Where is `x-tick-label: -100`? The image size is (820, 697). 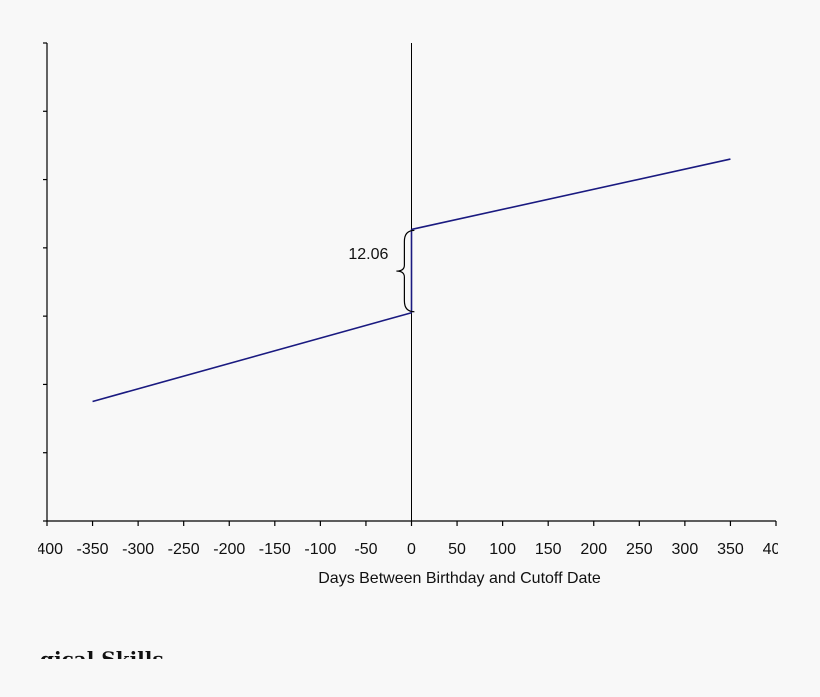
x-tick-label: -100 is located at coordinates (320, 549).